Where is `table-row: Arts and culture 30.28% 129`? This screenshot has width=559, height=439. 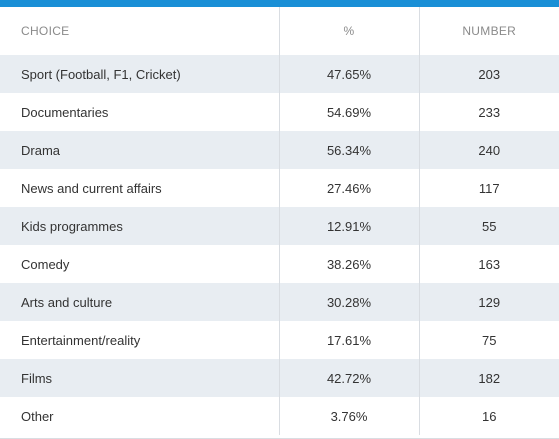 table-row: Arts and culture 30.28% 129 is located at coordinates (279, 302).